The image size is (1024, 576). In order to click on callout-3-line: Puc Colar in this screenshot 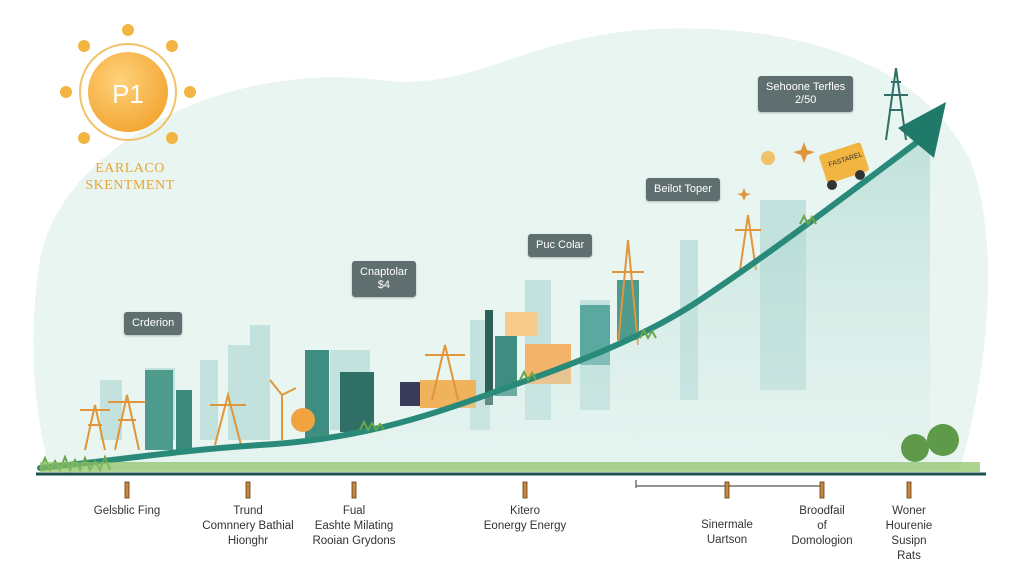, I will do `click(560, 245)`.